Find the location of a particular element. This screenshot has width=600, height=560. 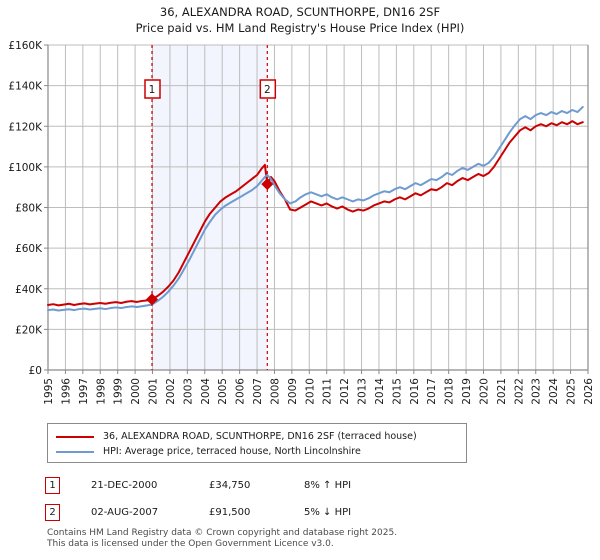

x-axis-tick-label: 1997 is located at coordinates (84, 391).